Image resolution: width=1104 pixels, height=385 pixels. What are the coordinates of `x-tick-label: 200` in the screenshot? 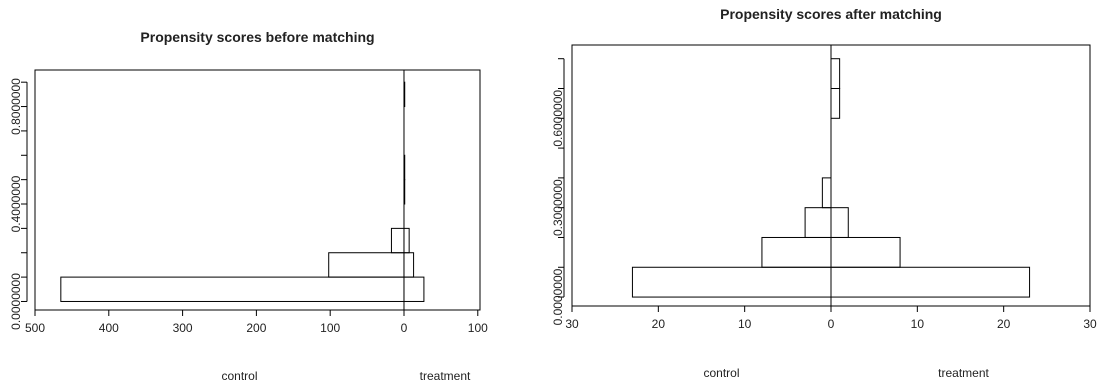 It's located at (256, 328).